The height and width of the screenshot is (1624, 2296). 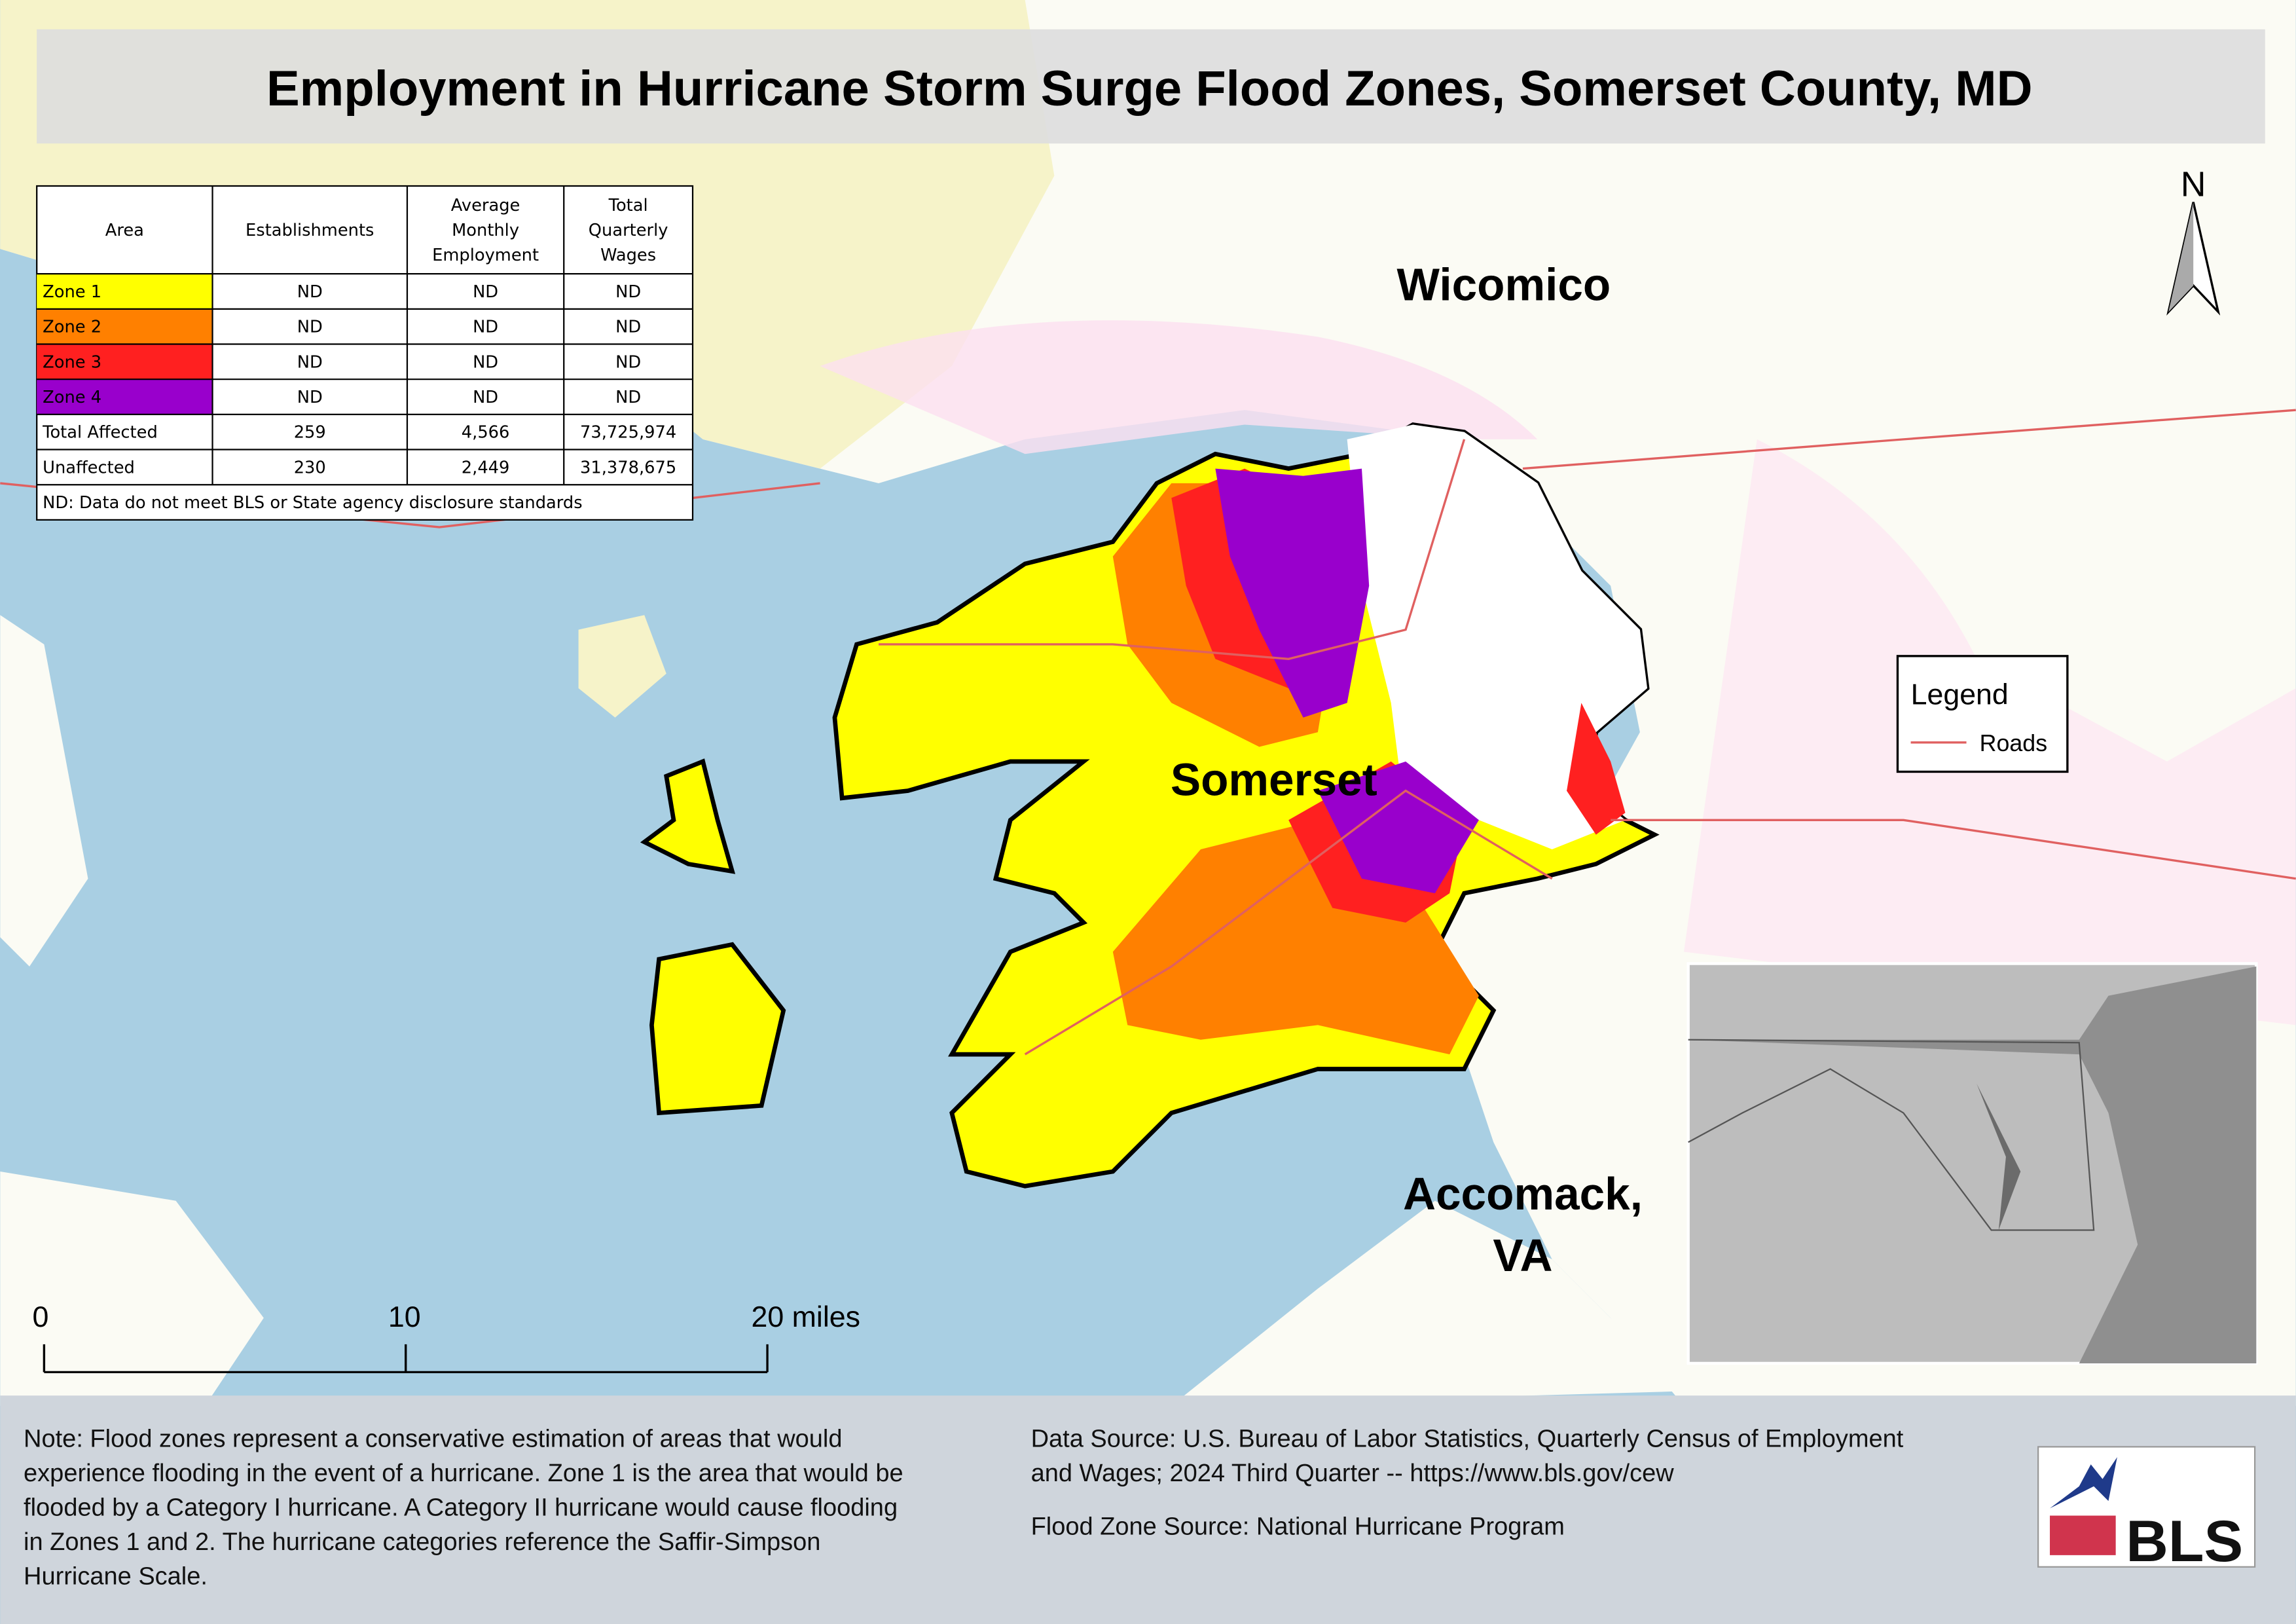 What do you see at coordinates (72, 292) in the screenshot?
I see `table-cell: Zone 1` at bounding box center [72, 292].